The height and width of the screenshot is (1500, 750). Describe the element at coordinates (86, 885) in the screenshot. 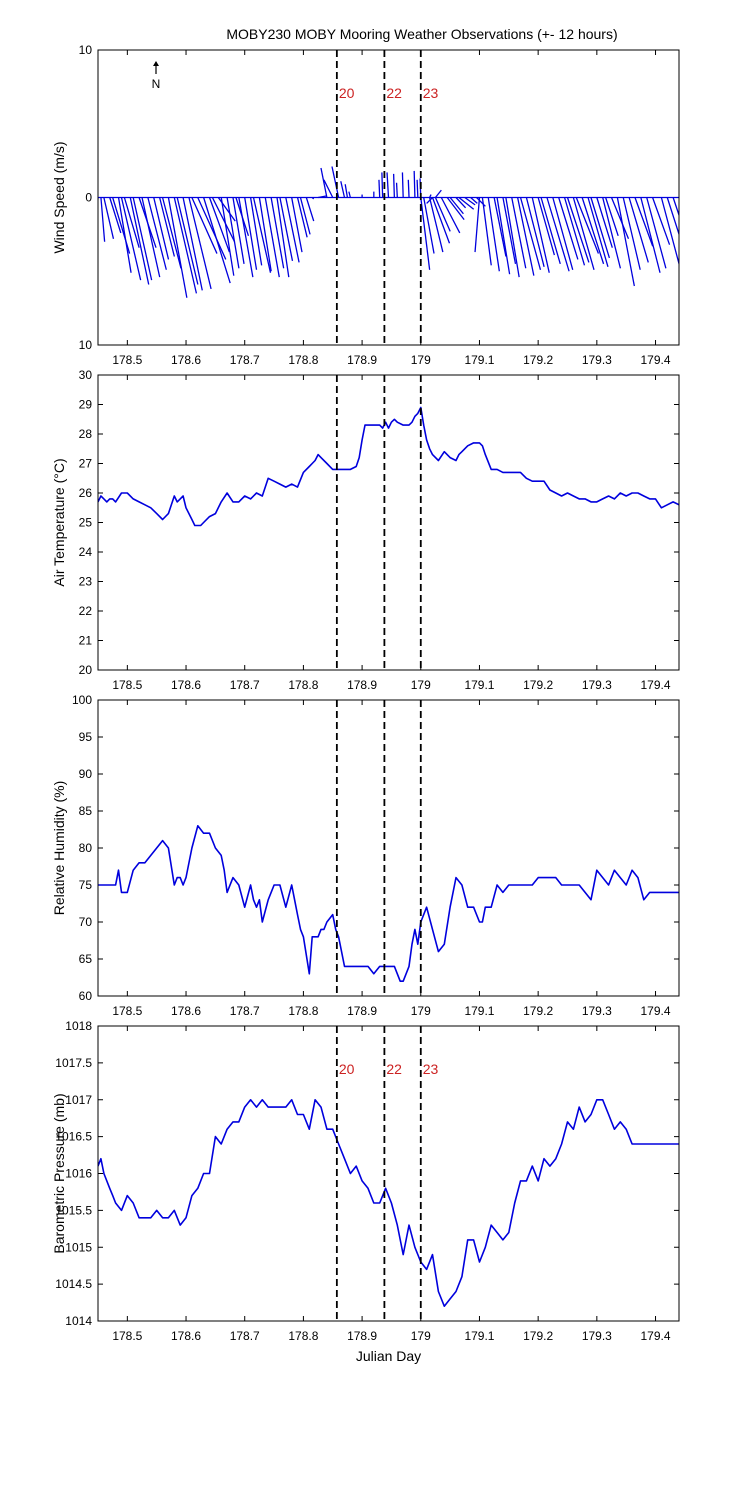

I see `y-tick-label: 75` at that location.